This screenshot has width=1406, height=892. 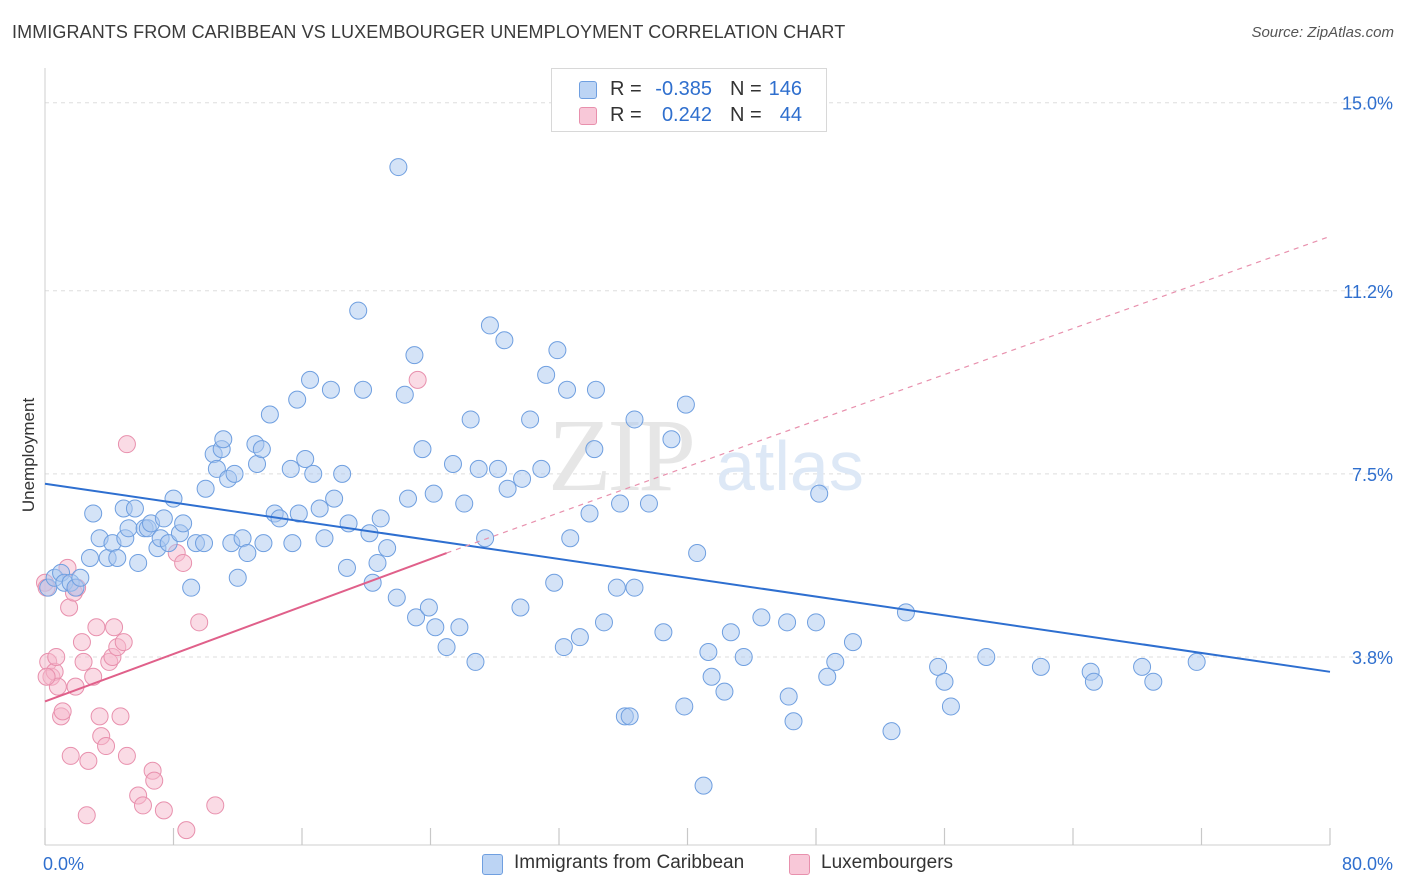 I want to click on chart-source: Source: ZipAtlas.com, so click(x=1322, y=32).